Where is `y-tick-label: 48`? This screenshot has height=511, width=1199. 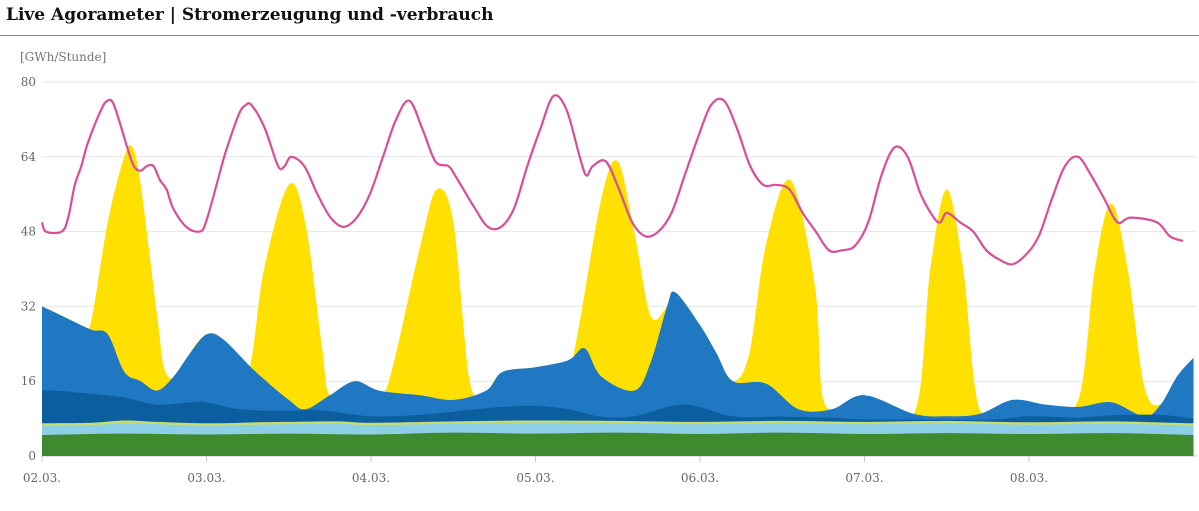
y-tick-label: 48 is located at coordinates (28, 232).